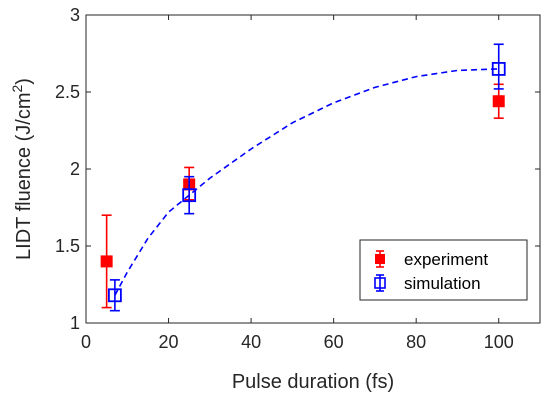 The width and height of the screenshot is (550, 400). I want to click on y-tick-label: 2.5, so click(67, 92).